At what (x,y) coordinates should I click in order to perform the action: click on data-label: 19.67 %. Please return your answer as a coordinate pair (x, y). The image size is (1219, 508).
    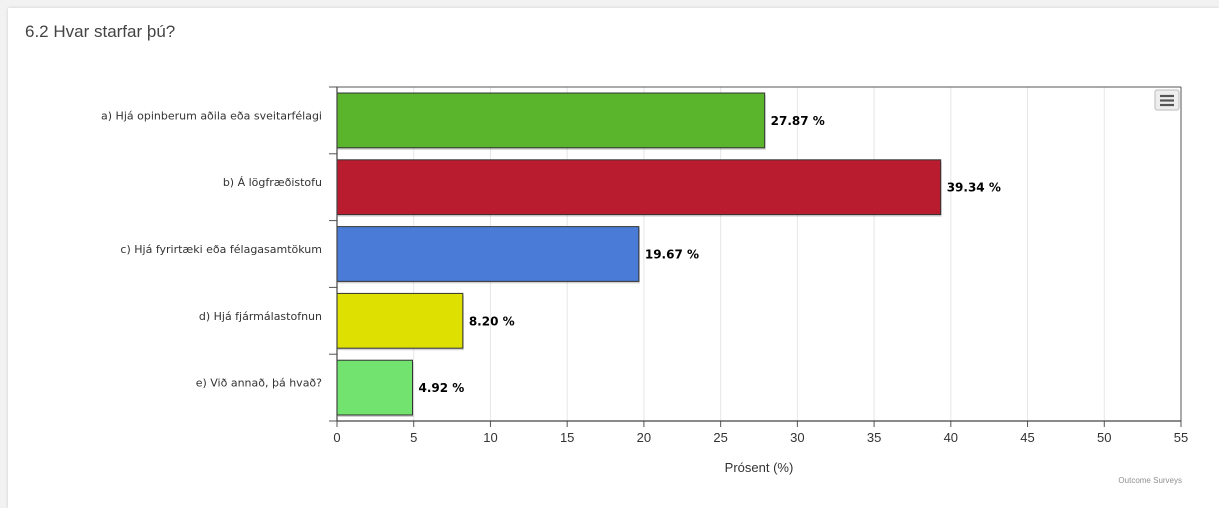
    Looking at the image, I should click on (672, 255).